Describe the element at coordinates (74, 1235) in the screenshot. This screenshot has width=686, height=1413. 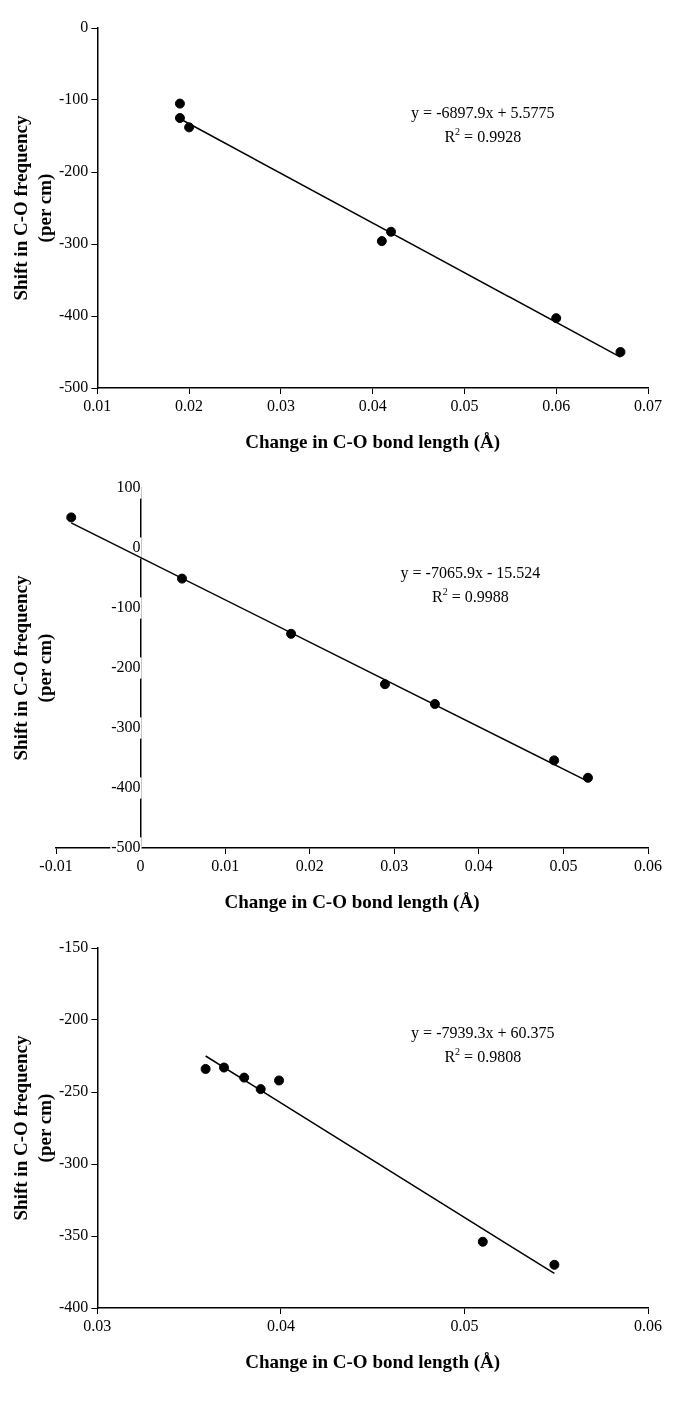
I see `y-tick-label: -350` at that location.